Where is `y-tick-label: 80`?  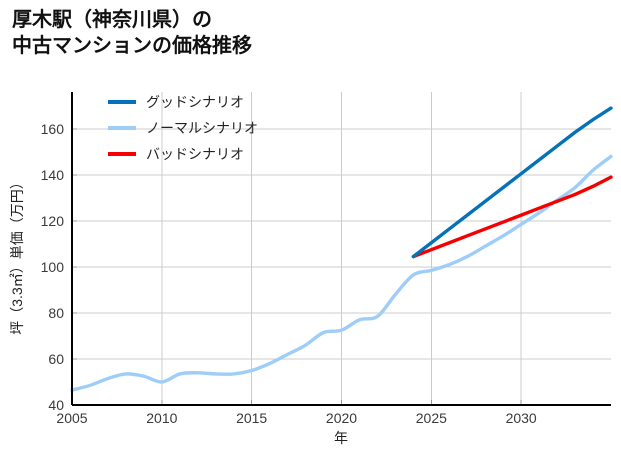 y-tick-label: 80 is located at coordinates (56, 313).